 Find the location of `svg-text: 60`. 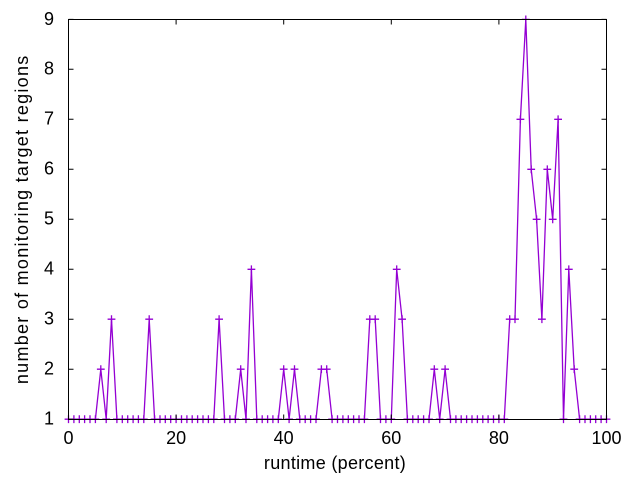

svg-text: 60 is located at coordinates (391, 438).